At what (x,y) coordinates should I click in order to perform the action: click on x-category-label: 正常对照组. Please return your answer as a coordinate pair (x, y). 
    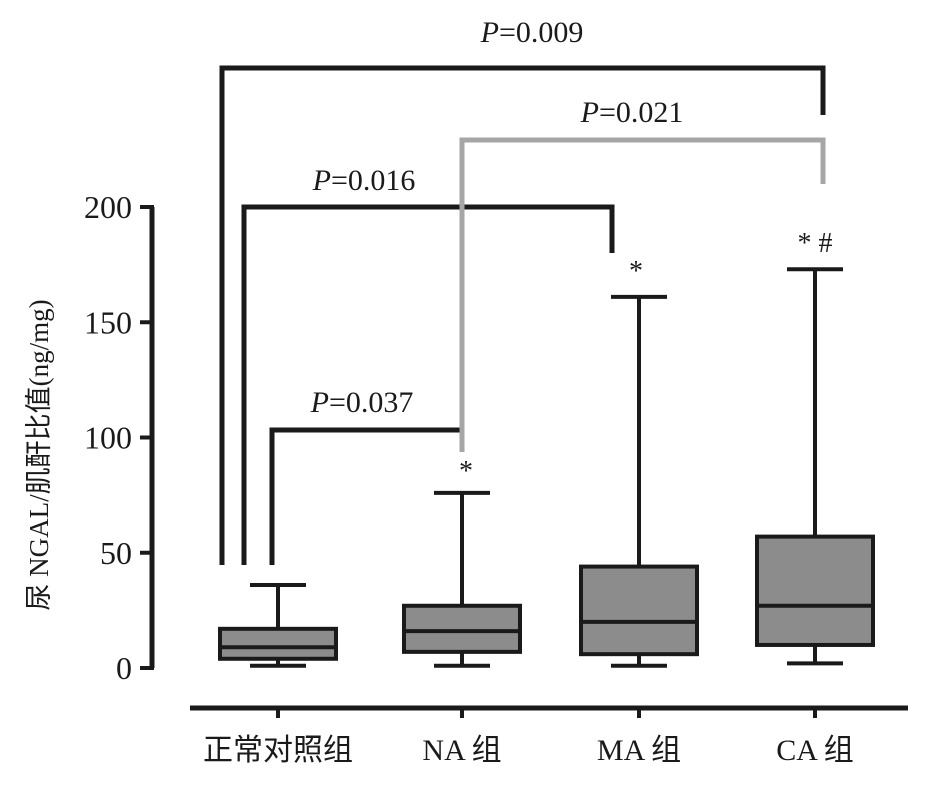
    Looking at the image, I should click on (278, 750).